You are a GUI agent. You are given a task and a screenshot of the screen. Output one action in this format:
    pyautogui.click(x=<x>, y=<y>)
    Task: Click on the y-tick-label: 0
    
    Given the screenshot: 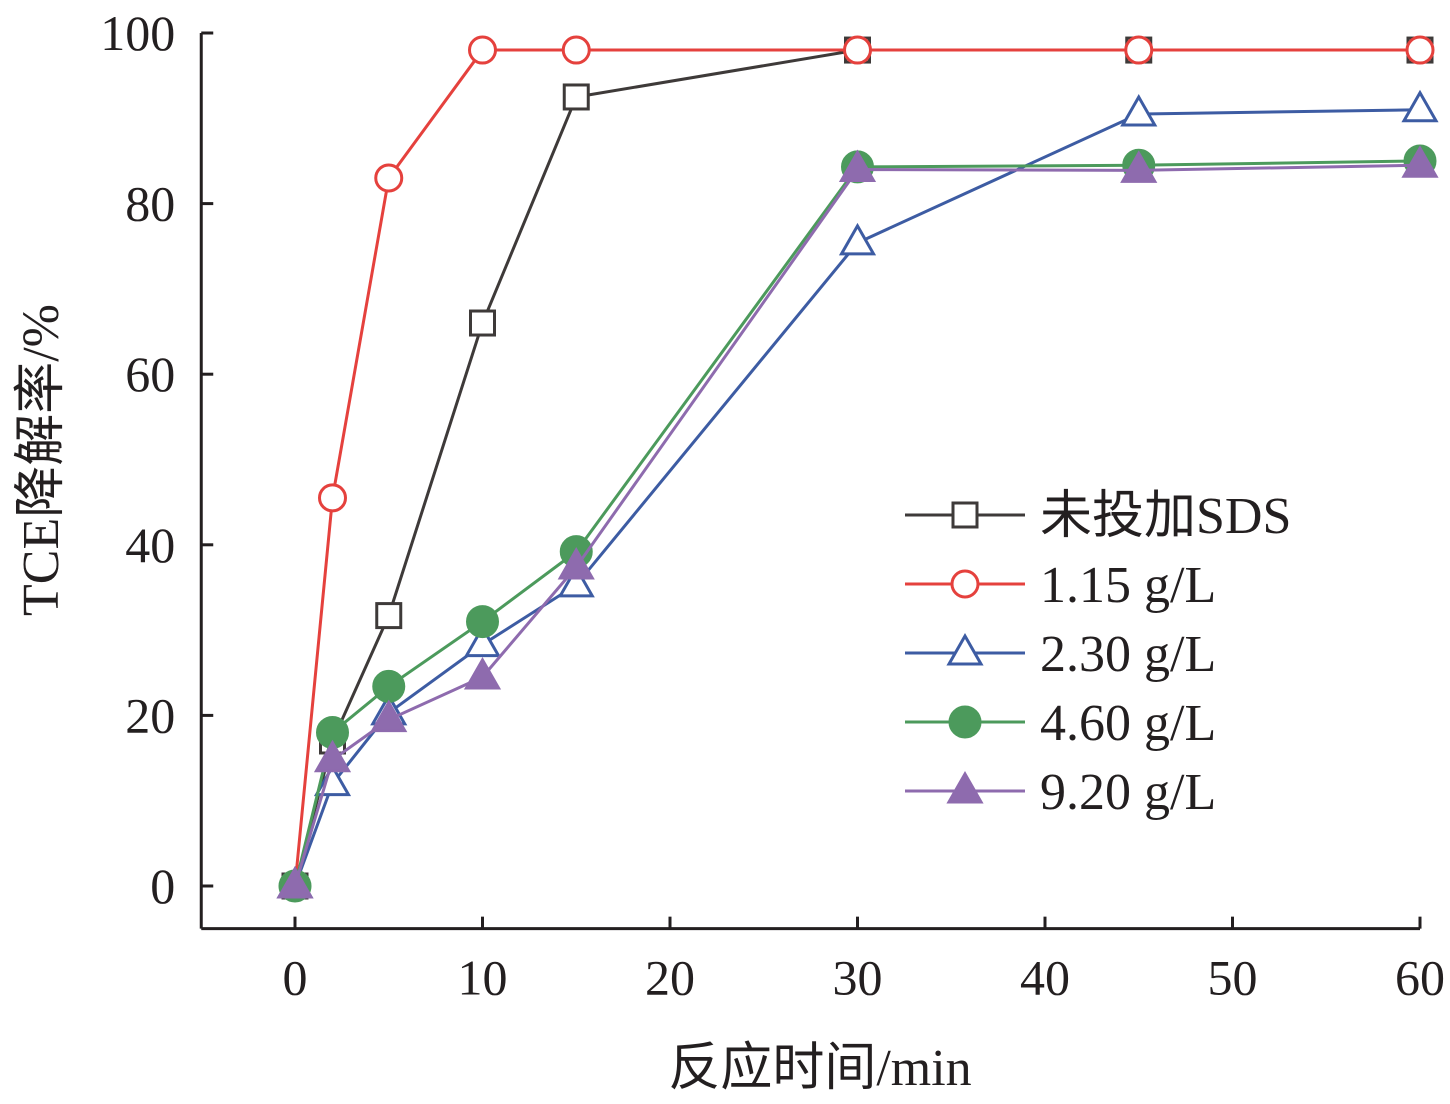 What is the action you would take?
    pyautogui.click(x=162, y=886)
    